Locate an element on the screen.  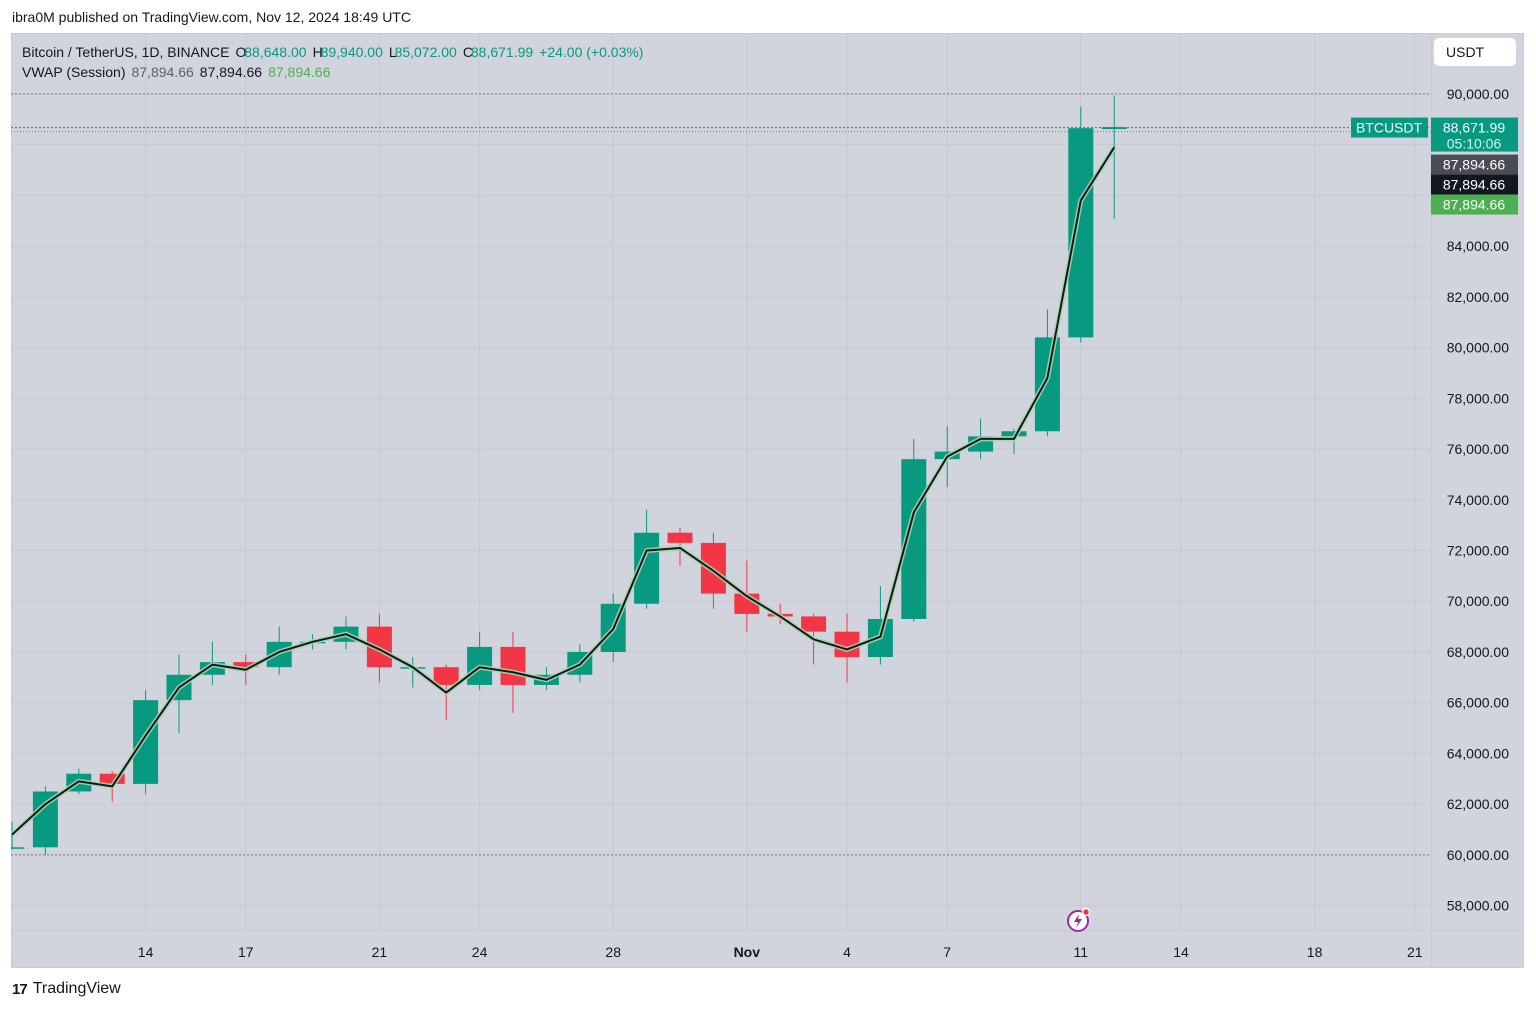
price-tick-label: 74,000.00 is located at coordinates (1478, 500).